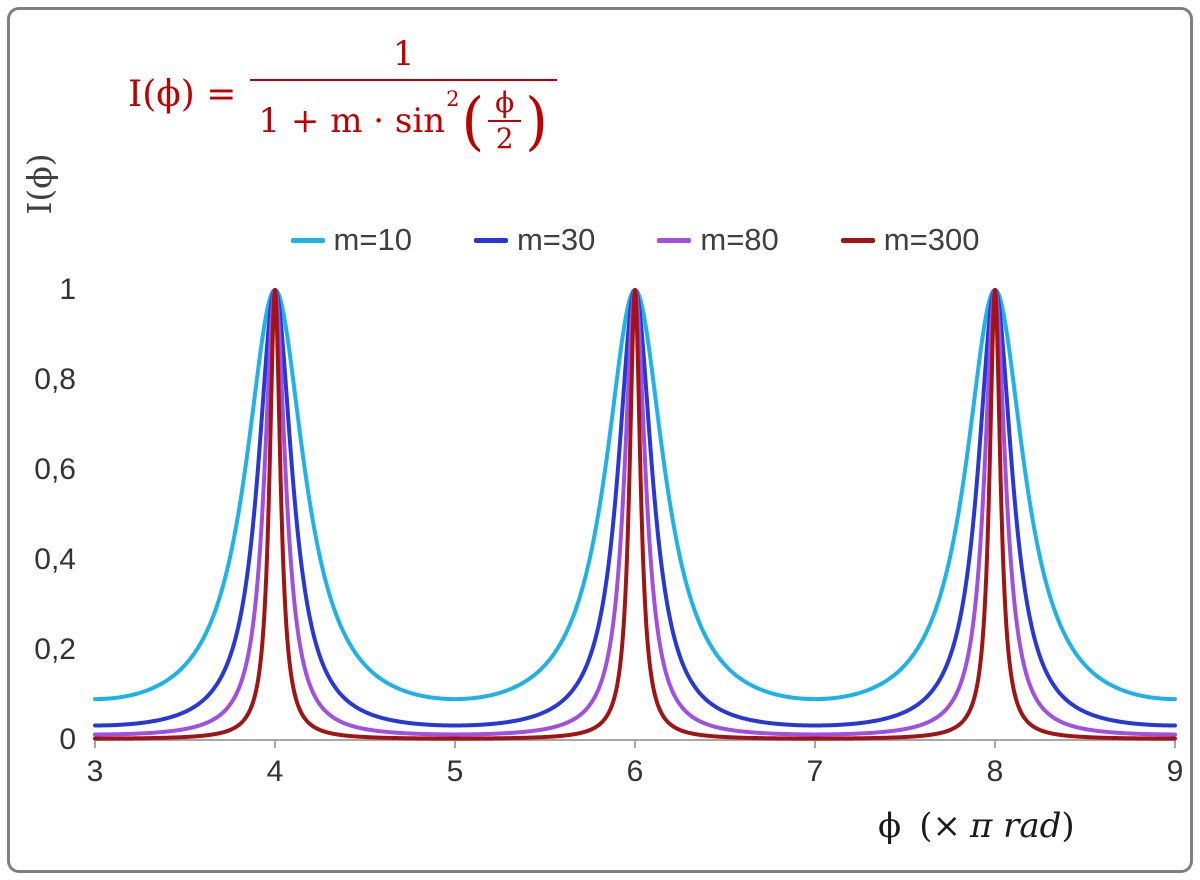 Image resolution: width=1200 pixels, height=880 pixels. What do you see at coordinates (739, 239) in the screenshot?
I see `legend-label-m80: m=80` at bounding box center [739, 239].